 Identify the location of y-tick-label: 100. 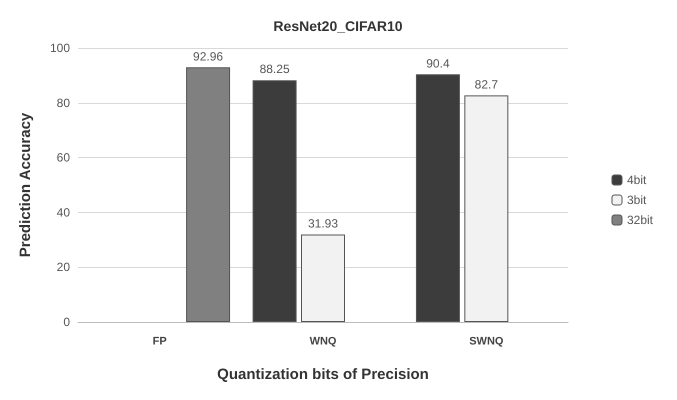
(60, 48).